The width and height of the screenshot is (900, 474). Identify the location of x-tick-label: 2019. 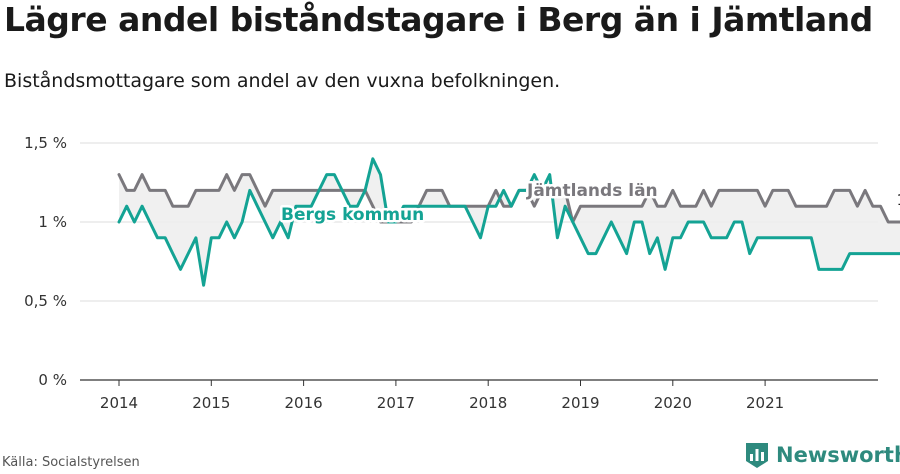
(580, 403).